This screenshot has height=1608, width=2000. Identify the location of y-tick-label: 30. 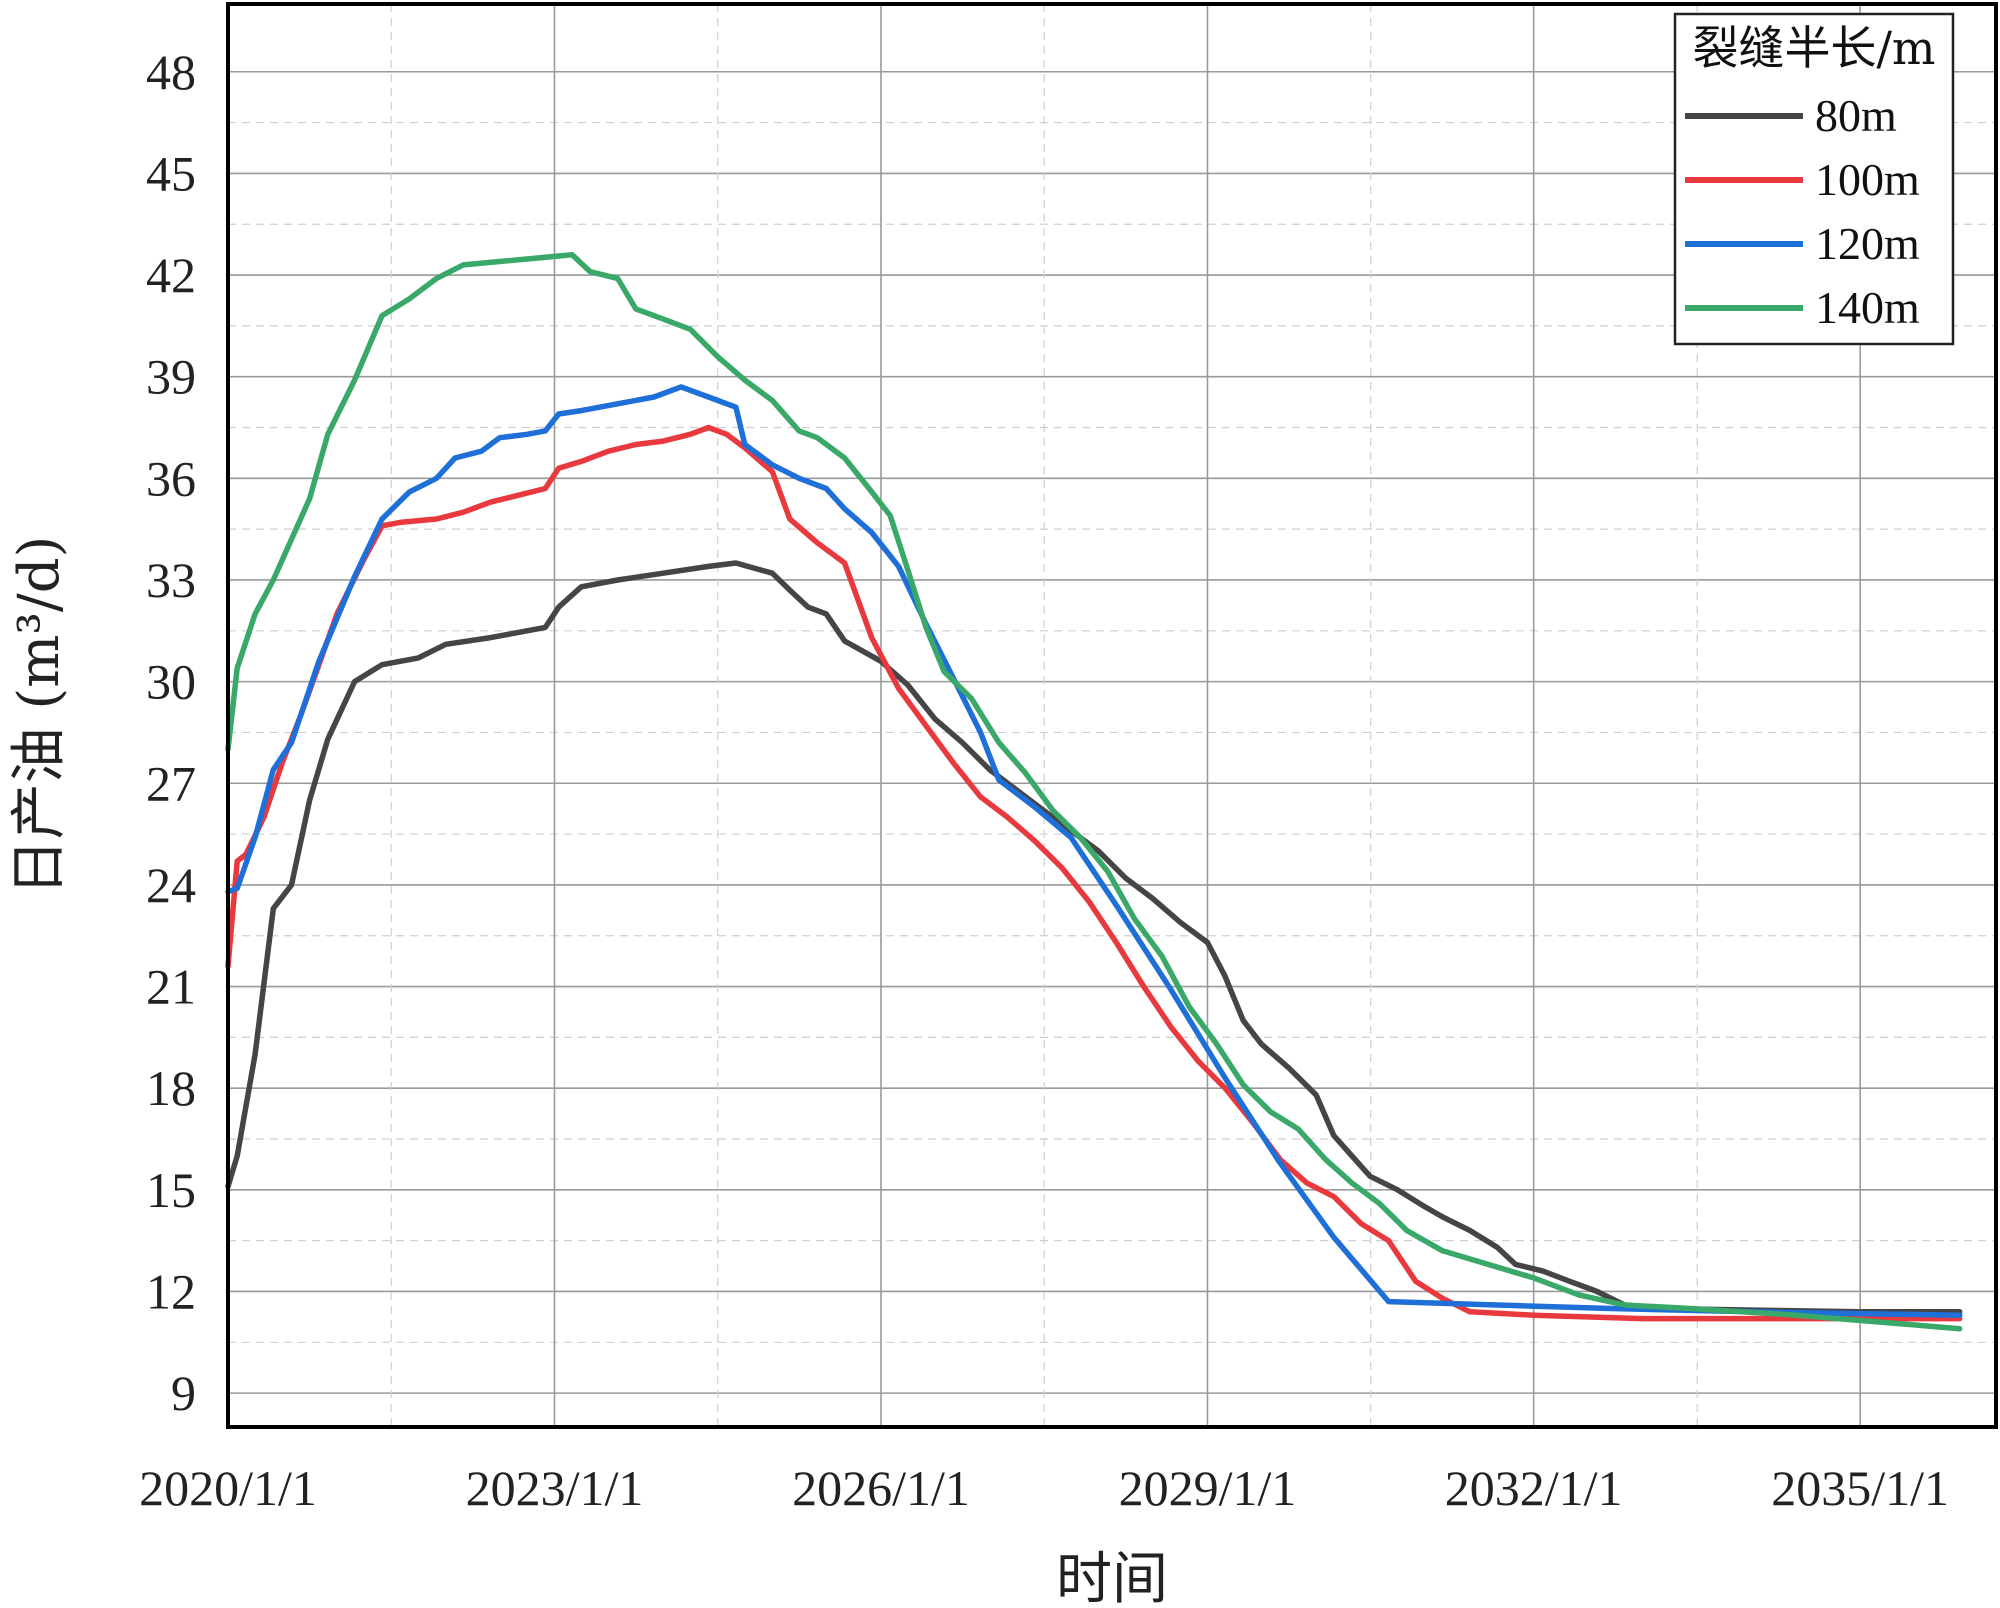
(171, 682).